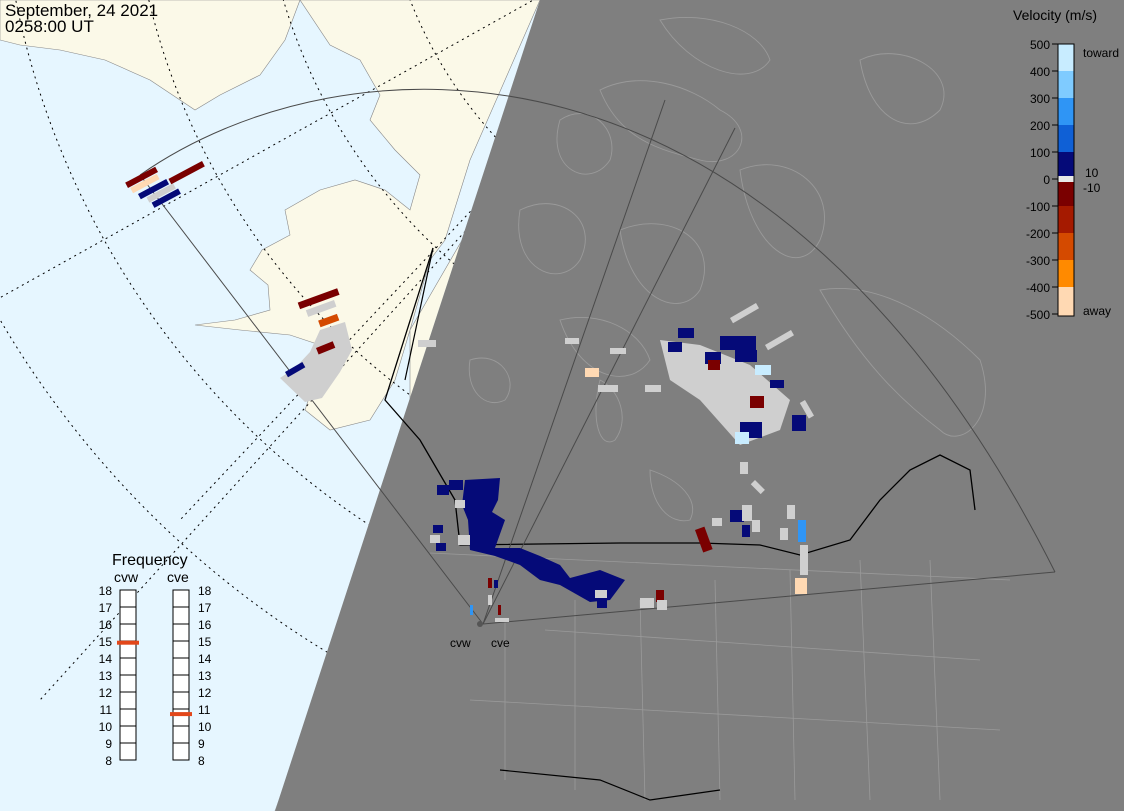 The height and width of the screenshot is (811, 1124). What do you see at coordinates (1101, 53) in the screenshot?
I see `toward-label: toward` at bounding box center [1101, 53].